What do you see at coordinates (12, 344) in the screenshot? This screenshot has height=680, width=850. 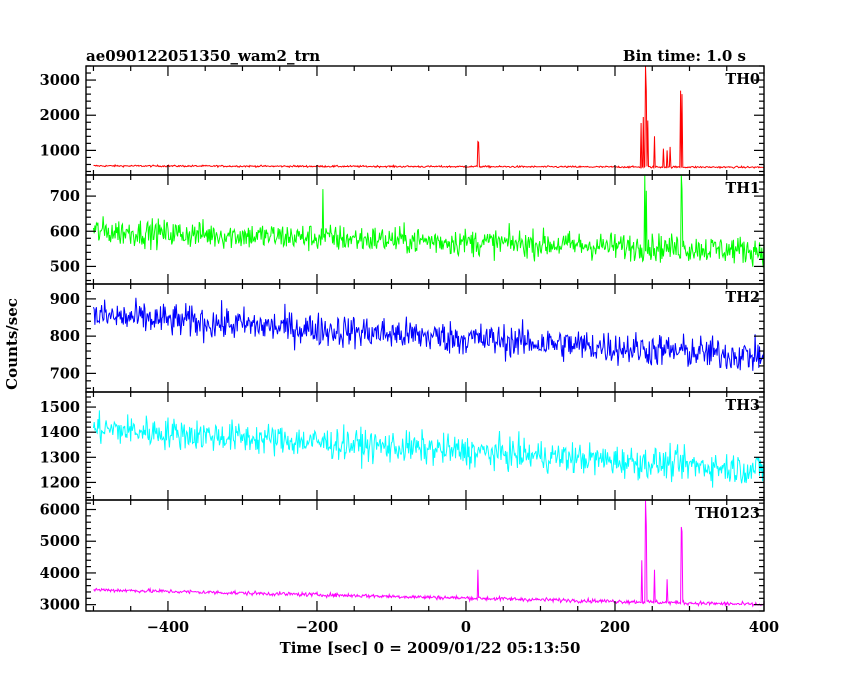 I see `y-axis-label: Counts/sec` at bounding box center [12, 344].